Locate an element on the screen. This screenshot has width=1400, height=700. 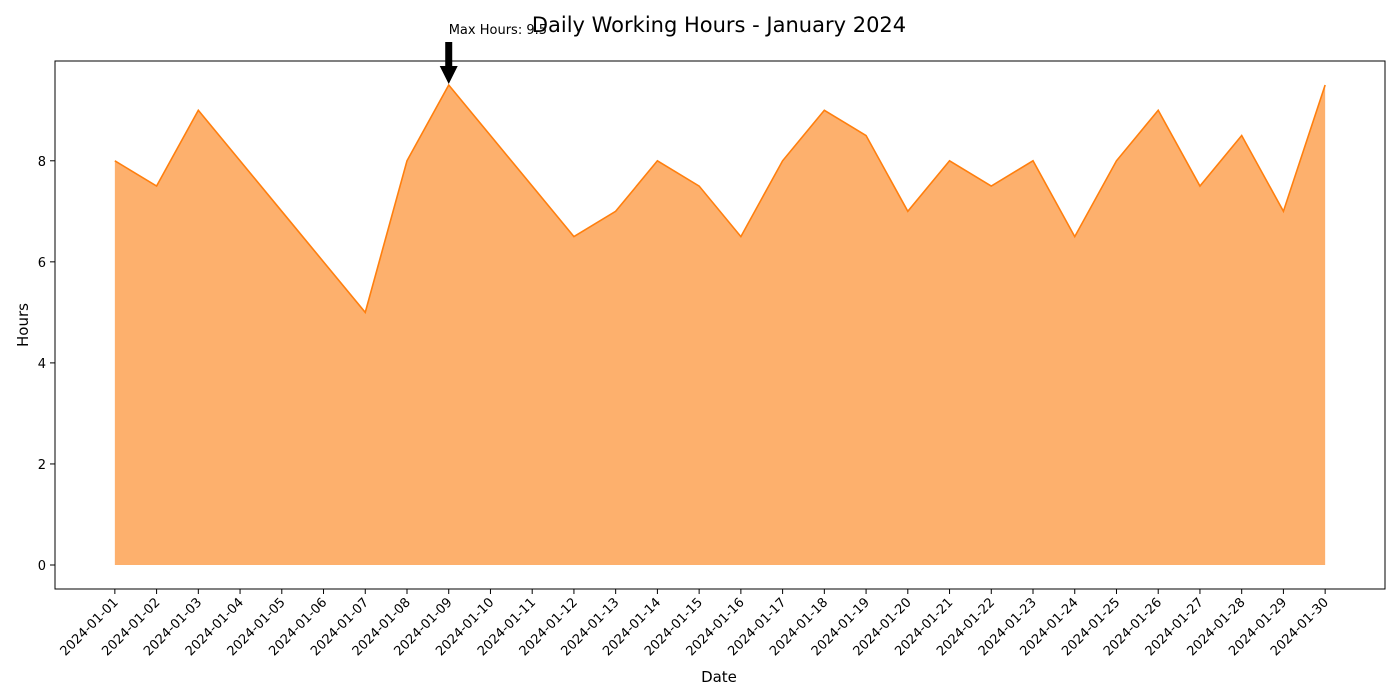
max-annotation: Max Hours: 9.5 is located at coordinates (493, 53).